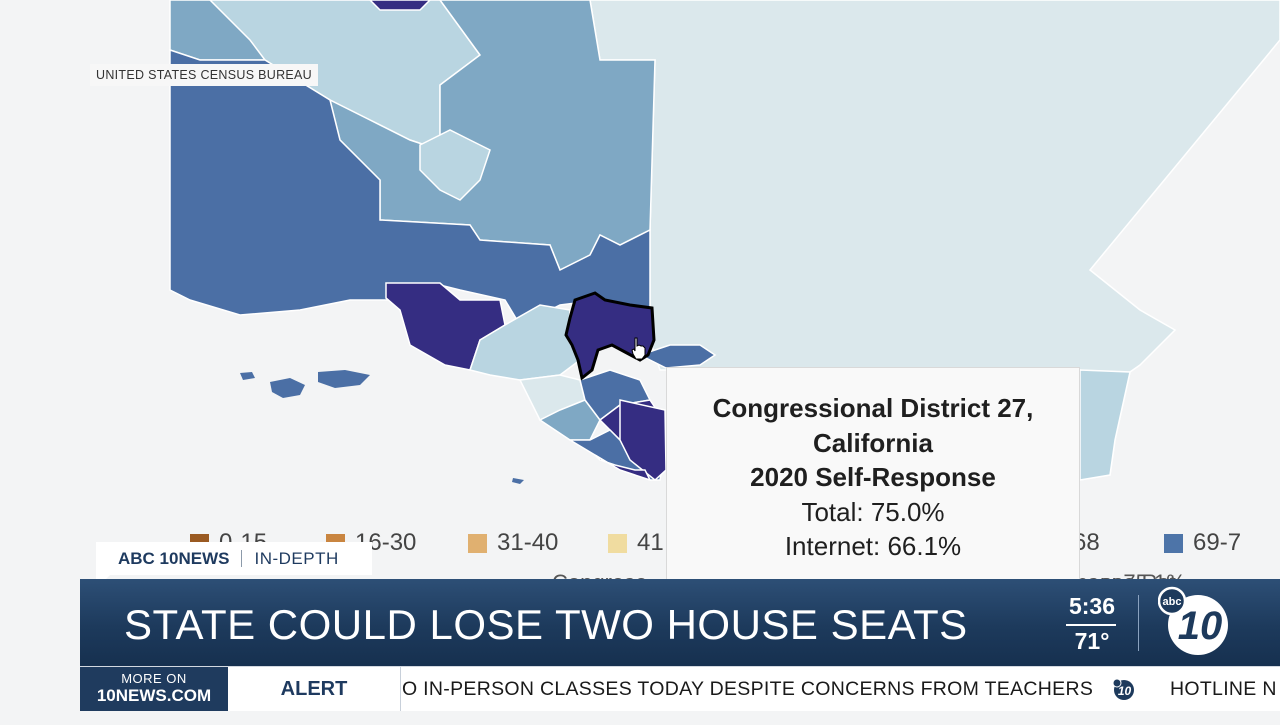 Image resolution: width=1280 pixels, height=725 pixels. I want to click on alert-label: ALERT, so click(314, 689).